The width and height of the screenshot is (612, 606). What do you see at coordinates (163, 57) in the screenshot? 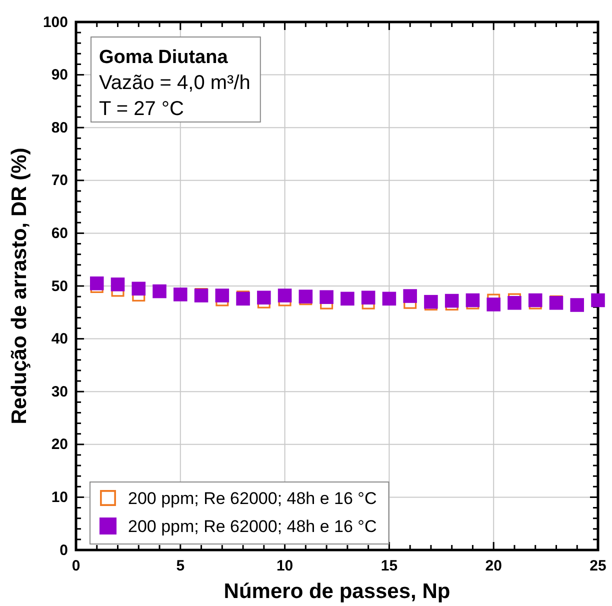
I see `annotation: Goma Diutana` at bounding box center [163, 57].